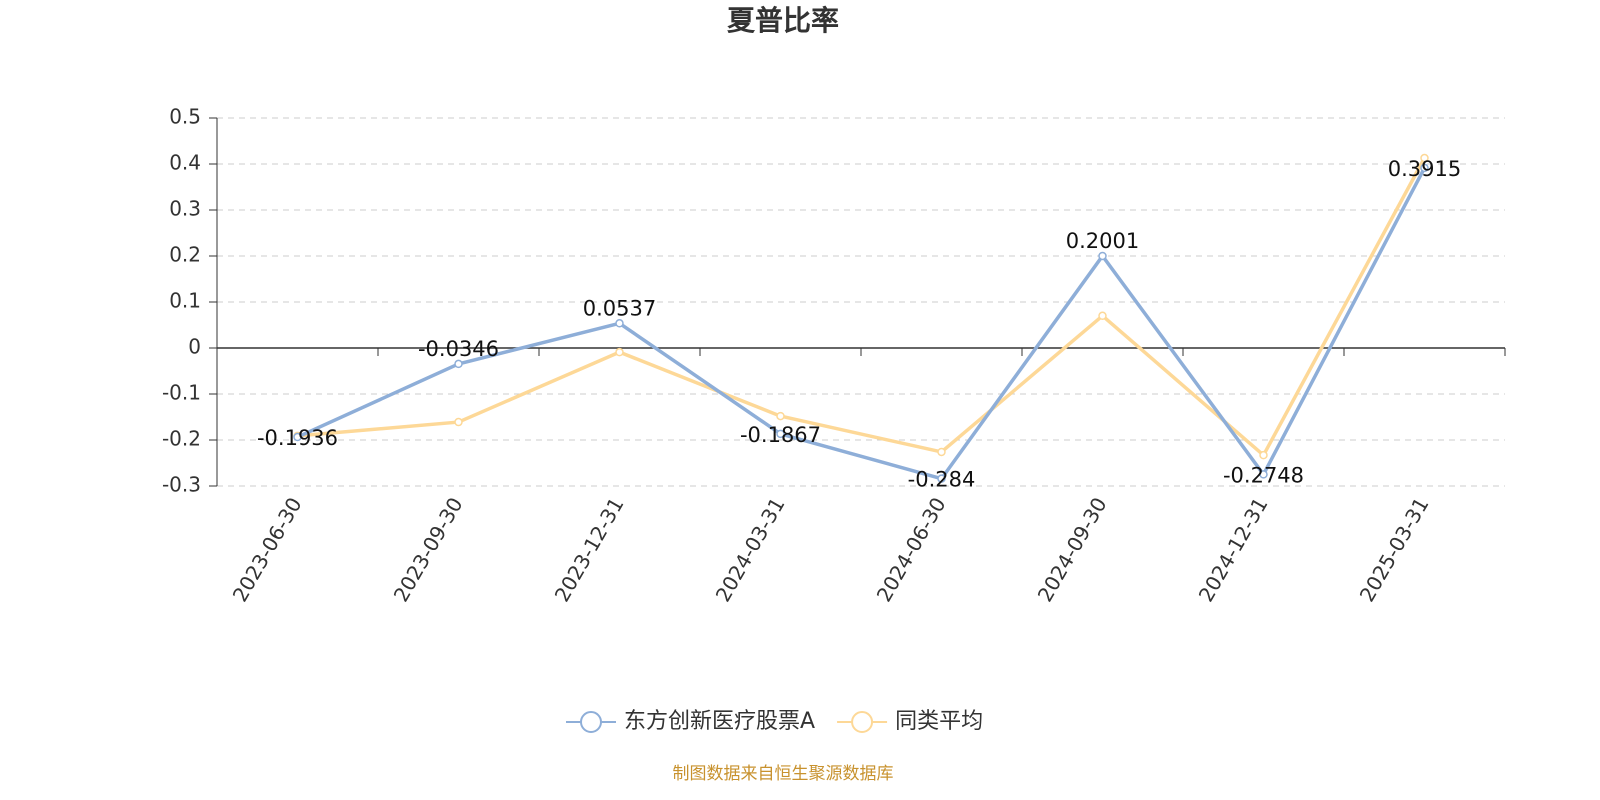 The height and width of the screenshot is (800, 1600). I want to click on x-tick-label: 2025-03-31, so click(1394, 549).